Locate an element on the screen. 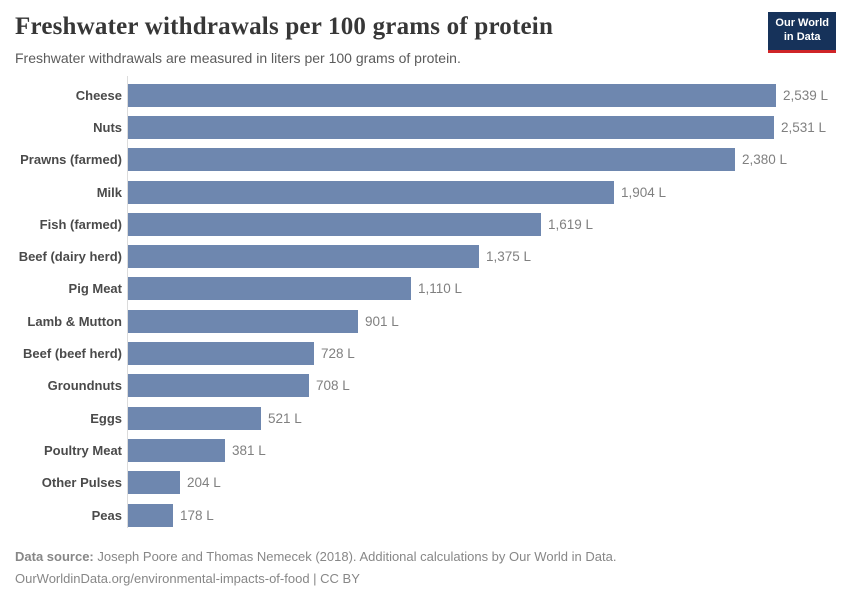  category-label: Groundnuts is located at coordinates (84, 386).